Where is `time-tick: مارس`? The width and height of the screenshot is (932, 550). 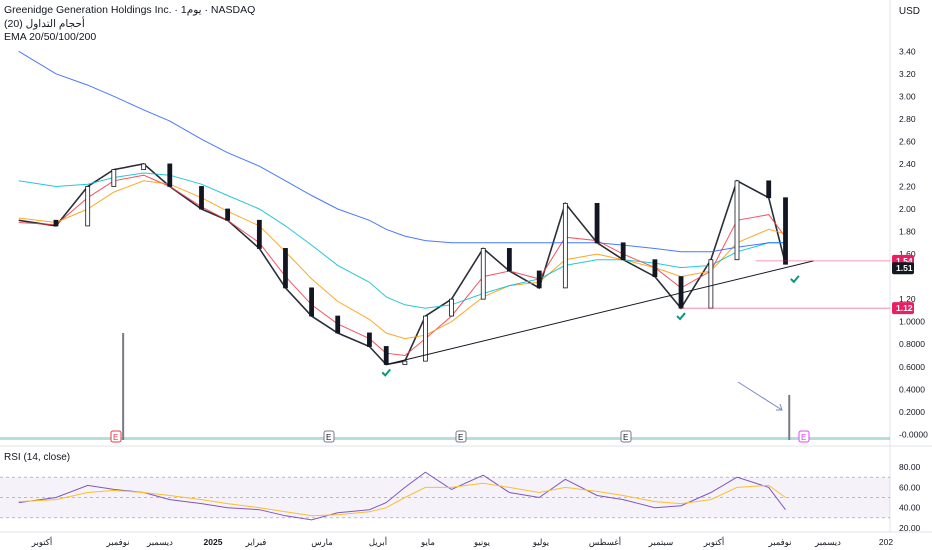
time-tick: مارس is located at coordinates (322, 542).